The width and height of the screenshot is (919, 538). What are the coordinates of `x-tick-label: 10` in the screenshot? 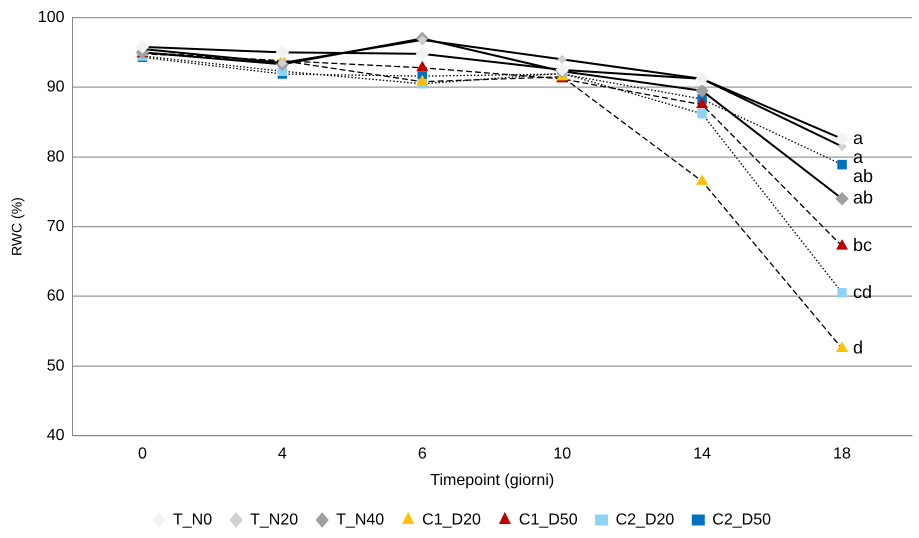 It's located at (562, 454).